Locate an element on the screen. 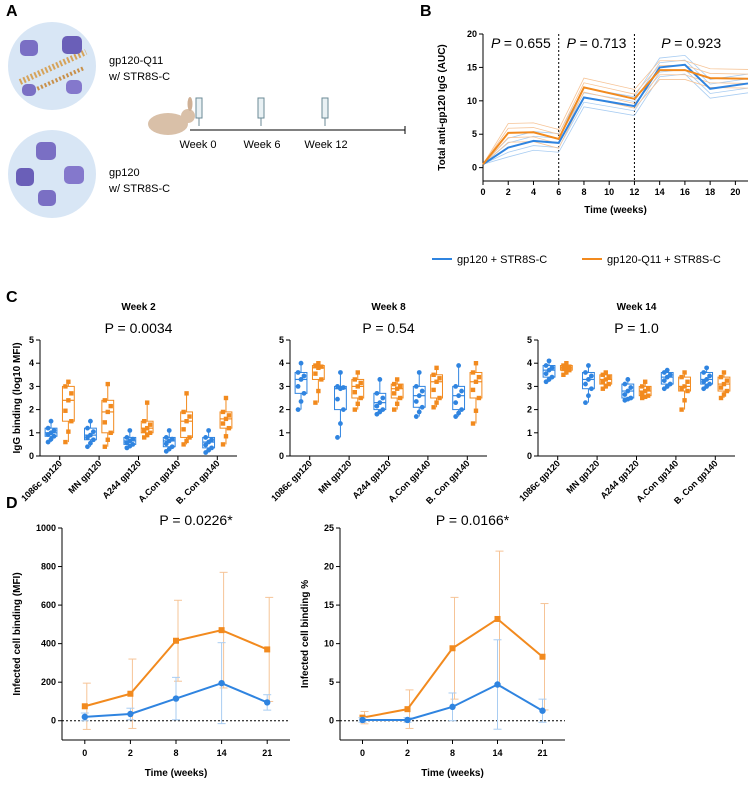 This screenshot has height=793, width=750. x-tick-label: 12 is located at coordinates (634, 192).